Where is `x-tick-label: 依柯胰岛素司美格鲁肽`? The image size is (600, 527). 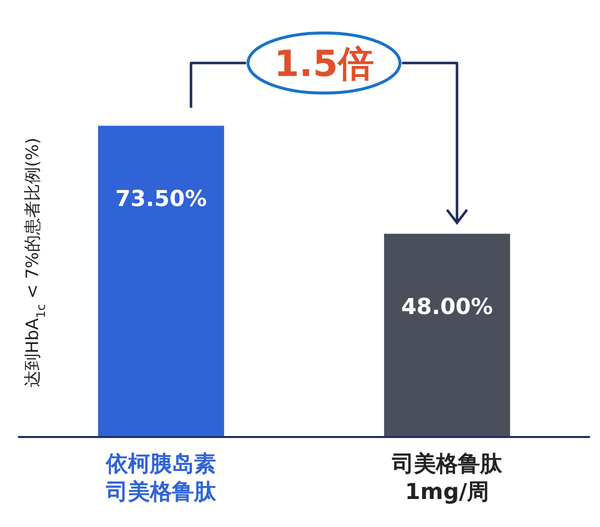 x-tick-label: 依柯胰岛素司美格鲁肽 is located at coordinates (161, 478).